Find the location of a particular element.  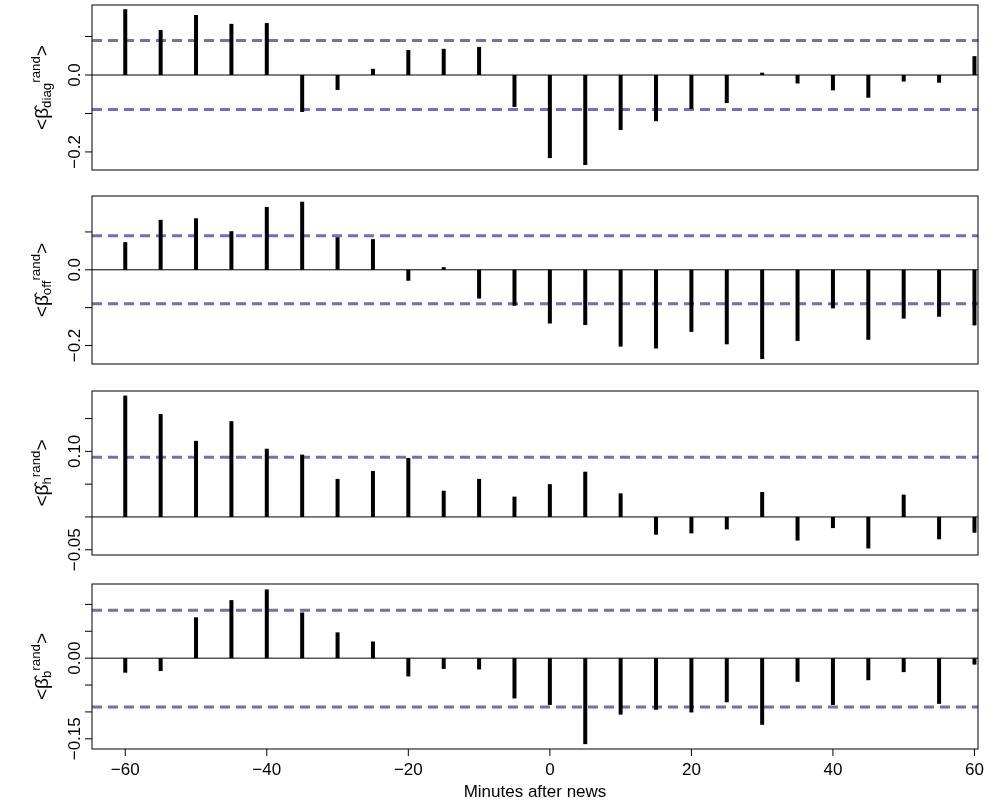

x-axis-title: Minutes after news is located at coordinates (535, 791).